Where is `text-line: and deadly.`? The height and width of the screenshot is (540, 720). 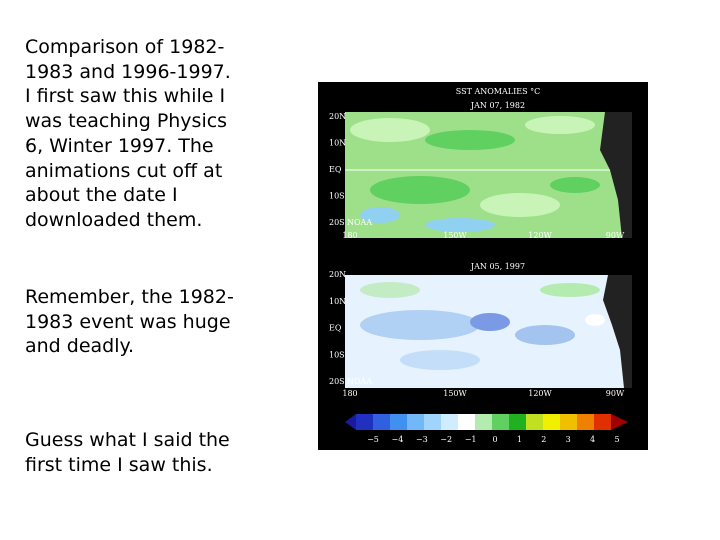 text-line: and deadly. is located at coordinates (80, 346).